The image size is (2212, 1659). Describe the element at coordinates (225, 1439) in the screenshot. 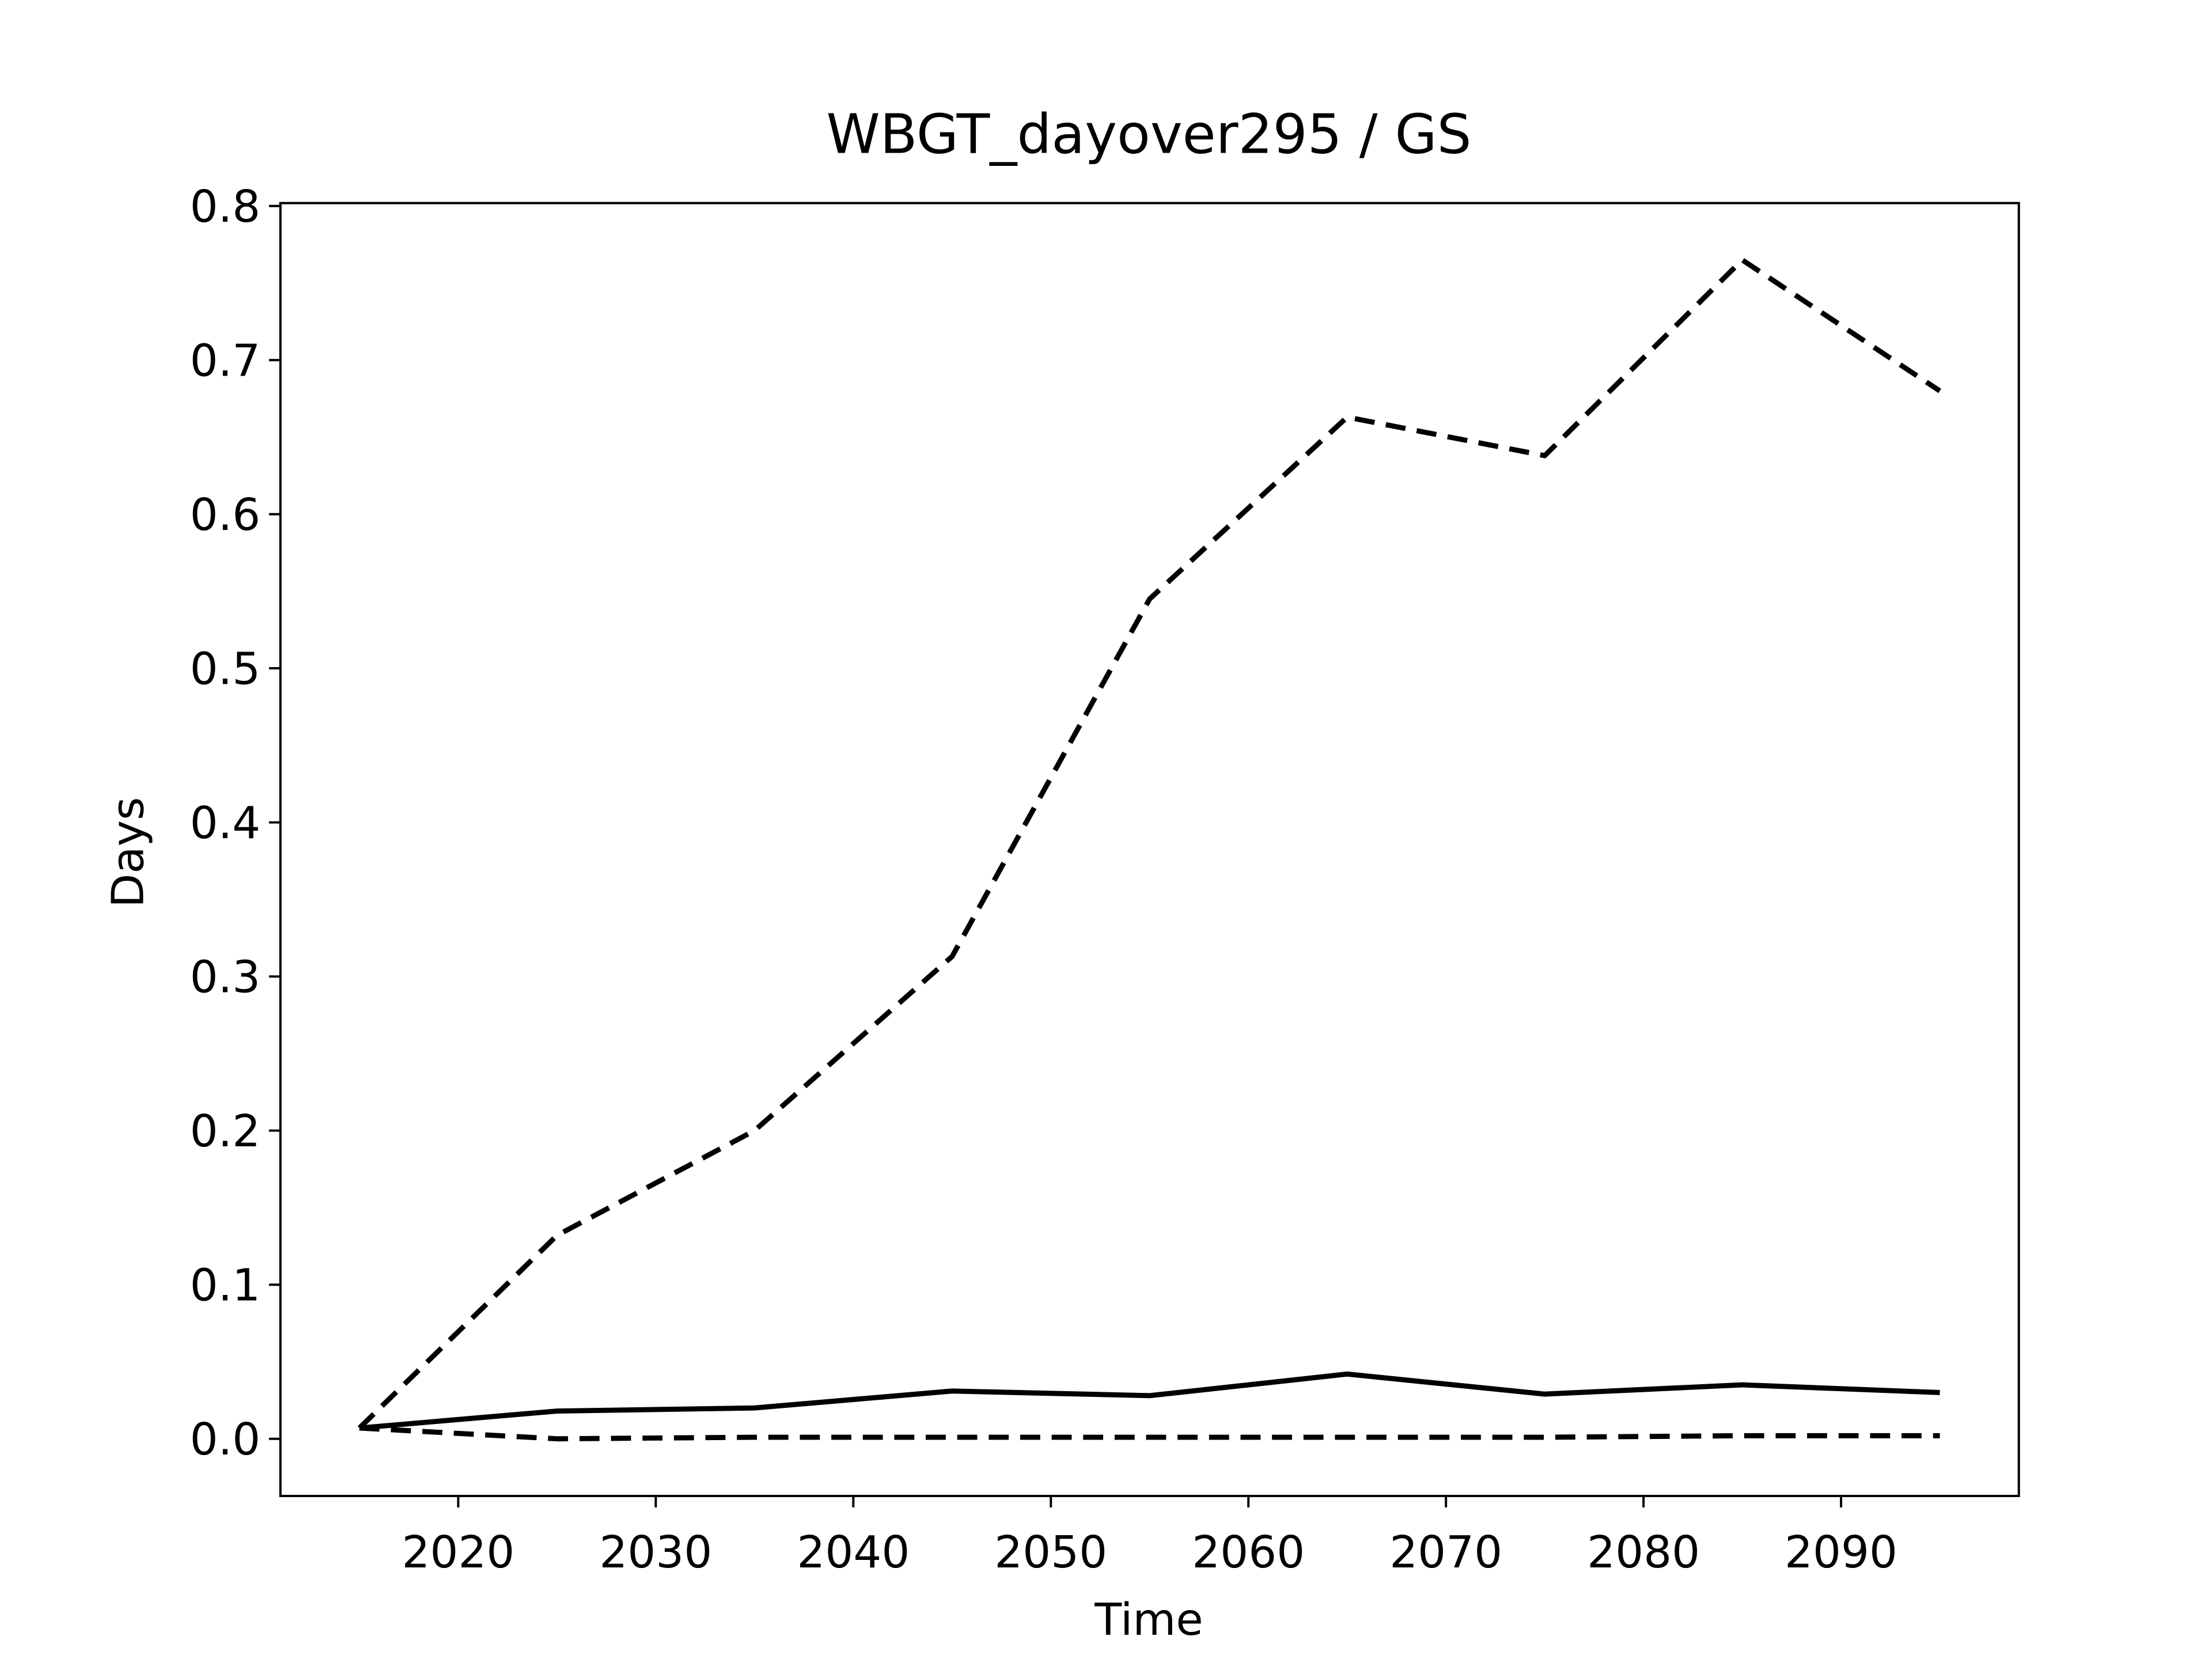

I see `y-tick-label: 0.0` at that location.